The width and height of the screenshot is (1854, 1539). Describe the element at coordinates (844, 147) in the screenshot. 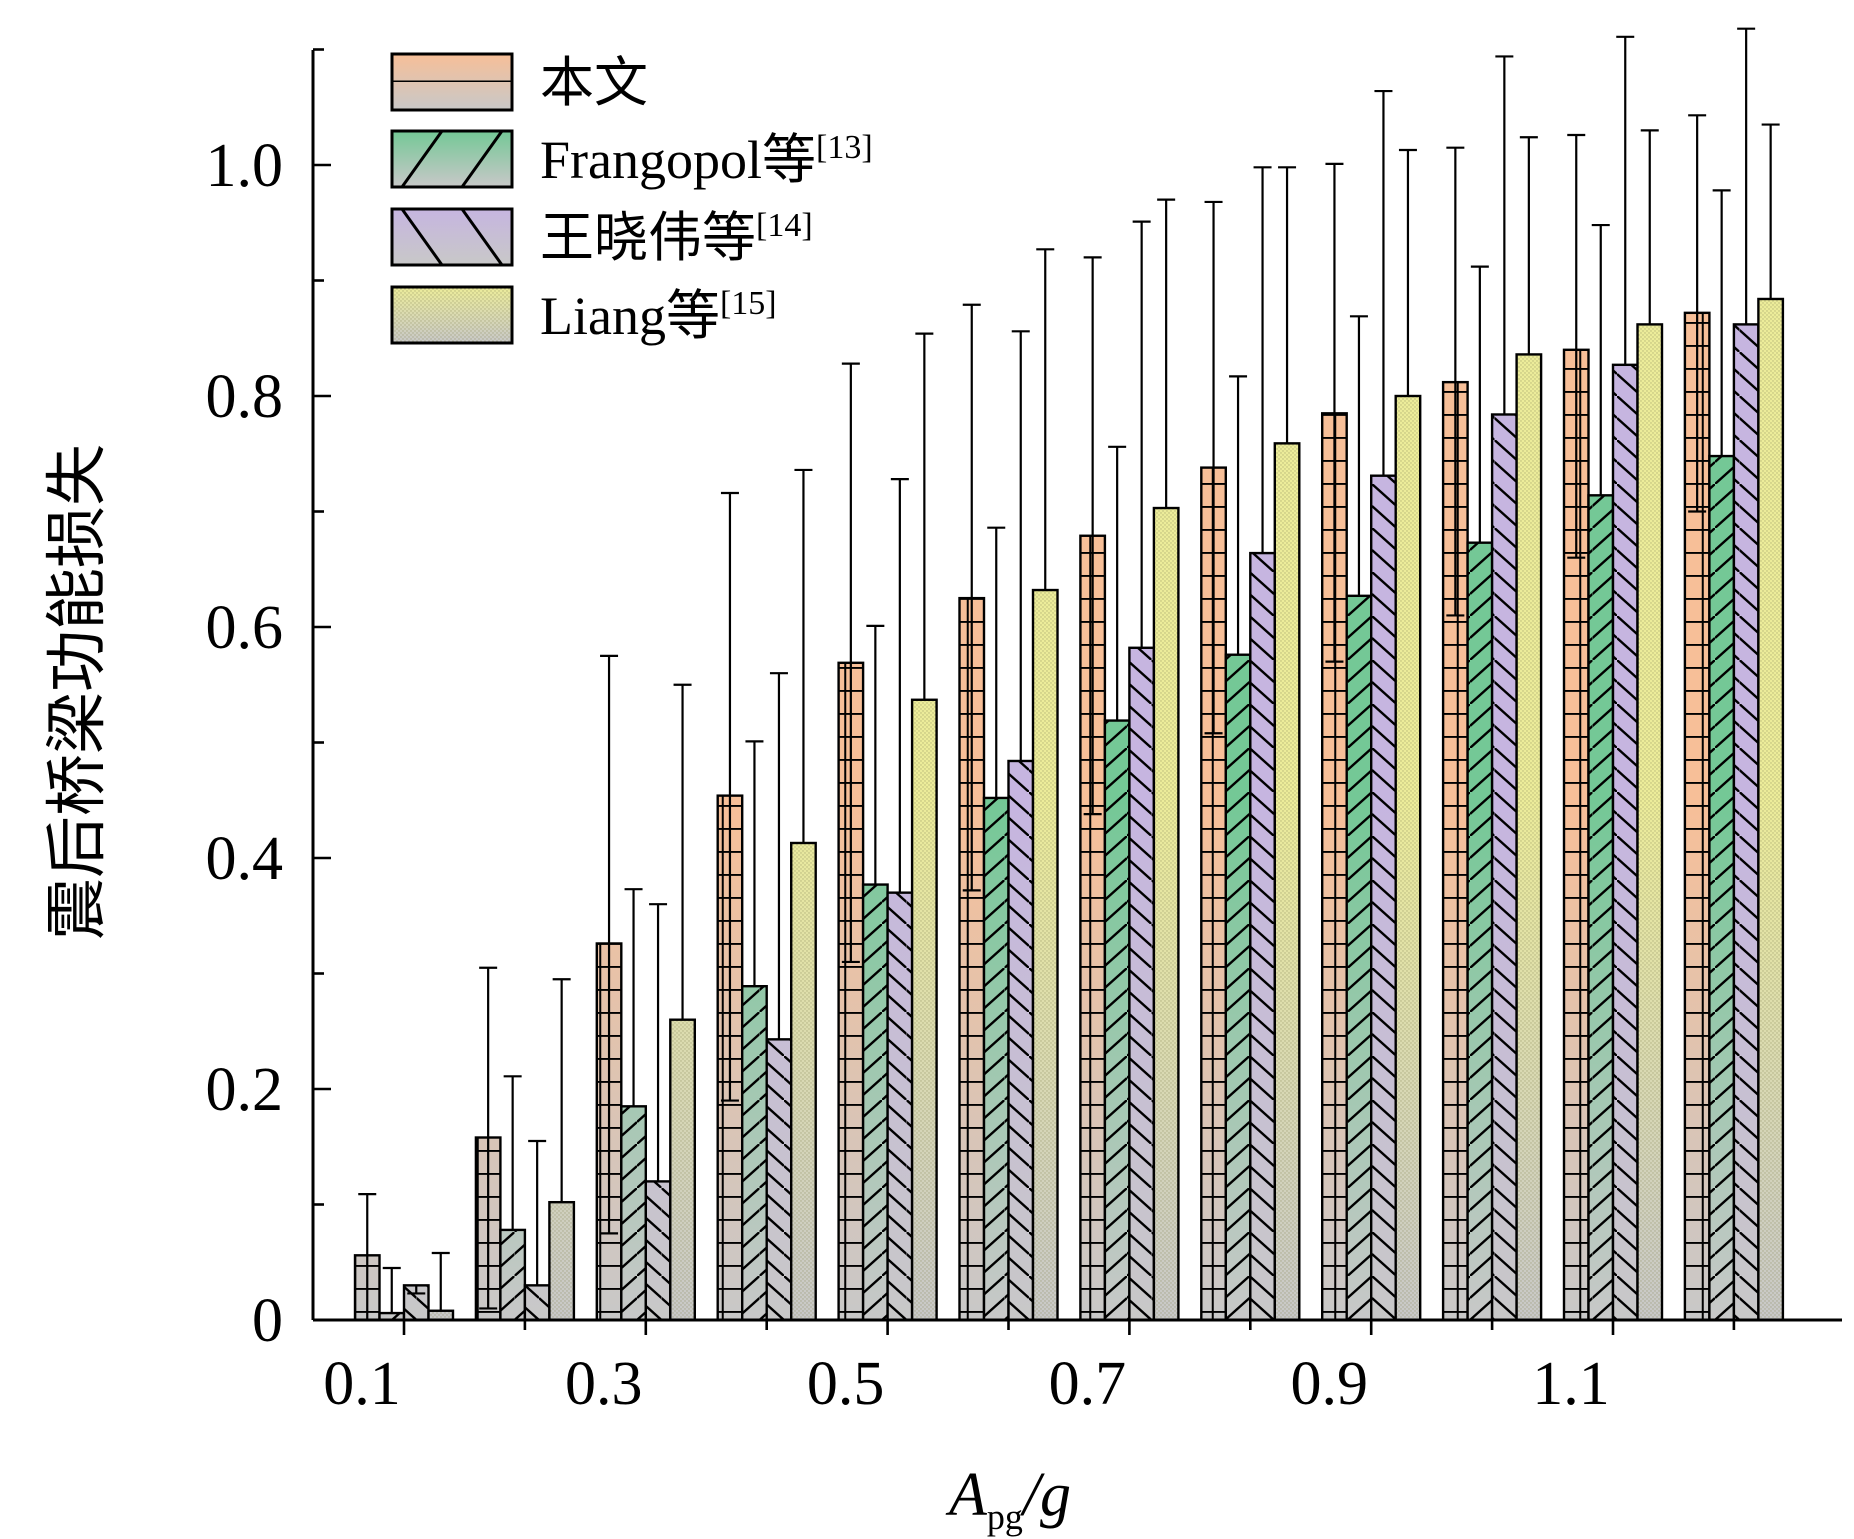

I see `legend-label-frangopol-ref: [13]` at that location.